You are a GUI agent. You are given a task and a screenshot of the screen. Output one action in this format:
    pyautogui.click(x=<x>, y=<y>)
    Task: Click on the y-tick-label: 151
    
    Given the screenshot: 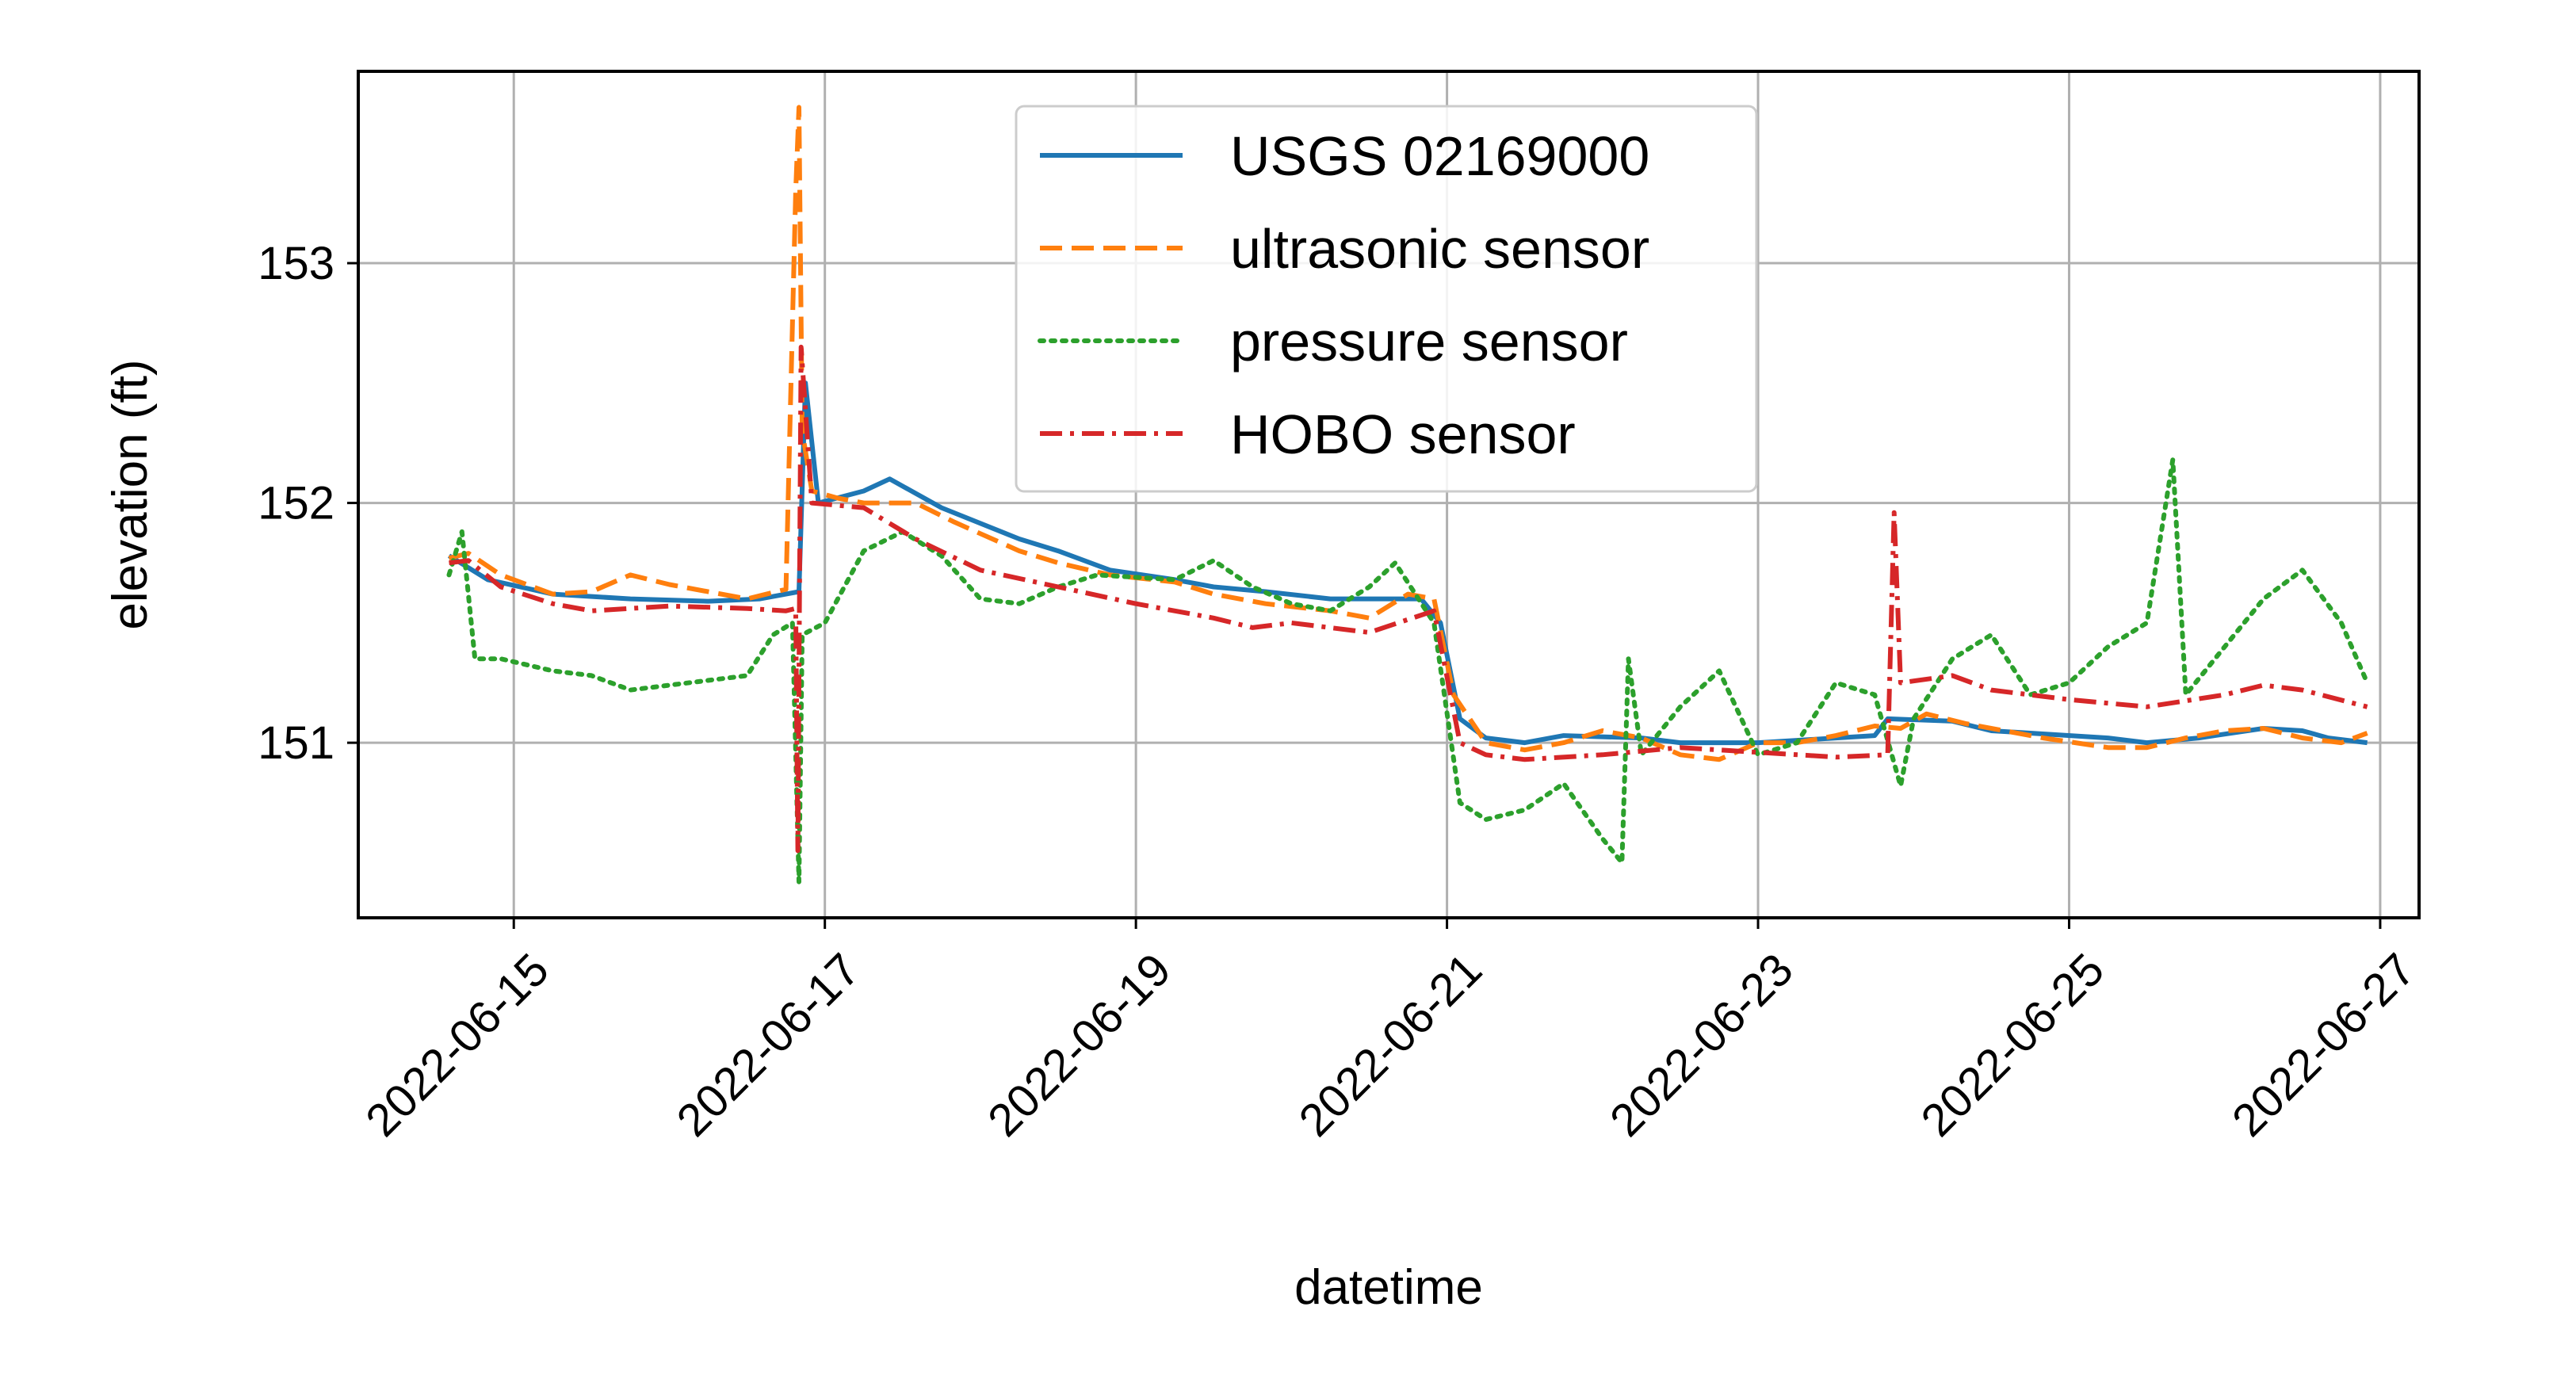 What is the action you would take?
    pyautogui.click(x=296, y=743)
    